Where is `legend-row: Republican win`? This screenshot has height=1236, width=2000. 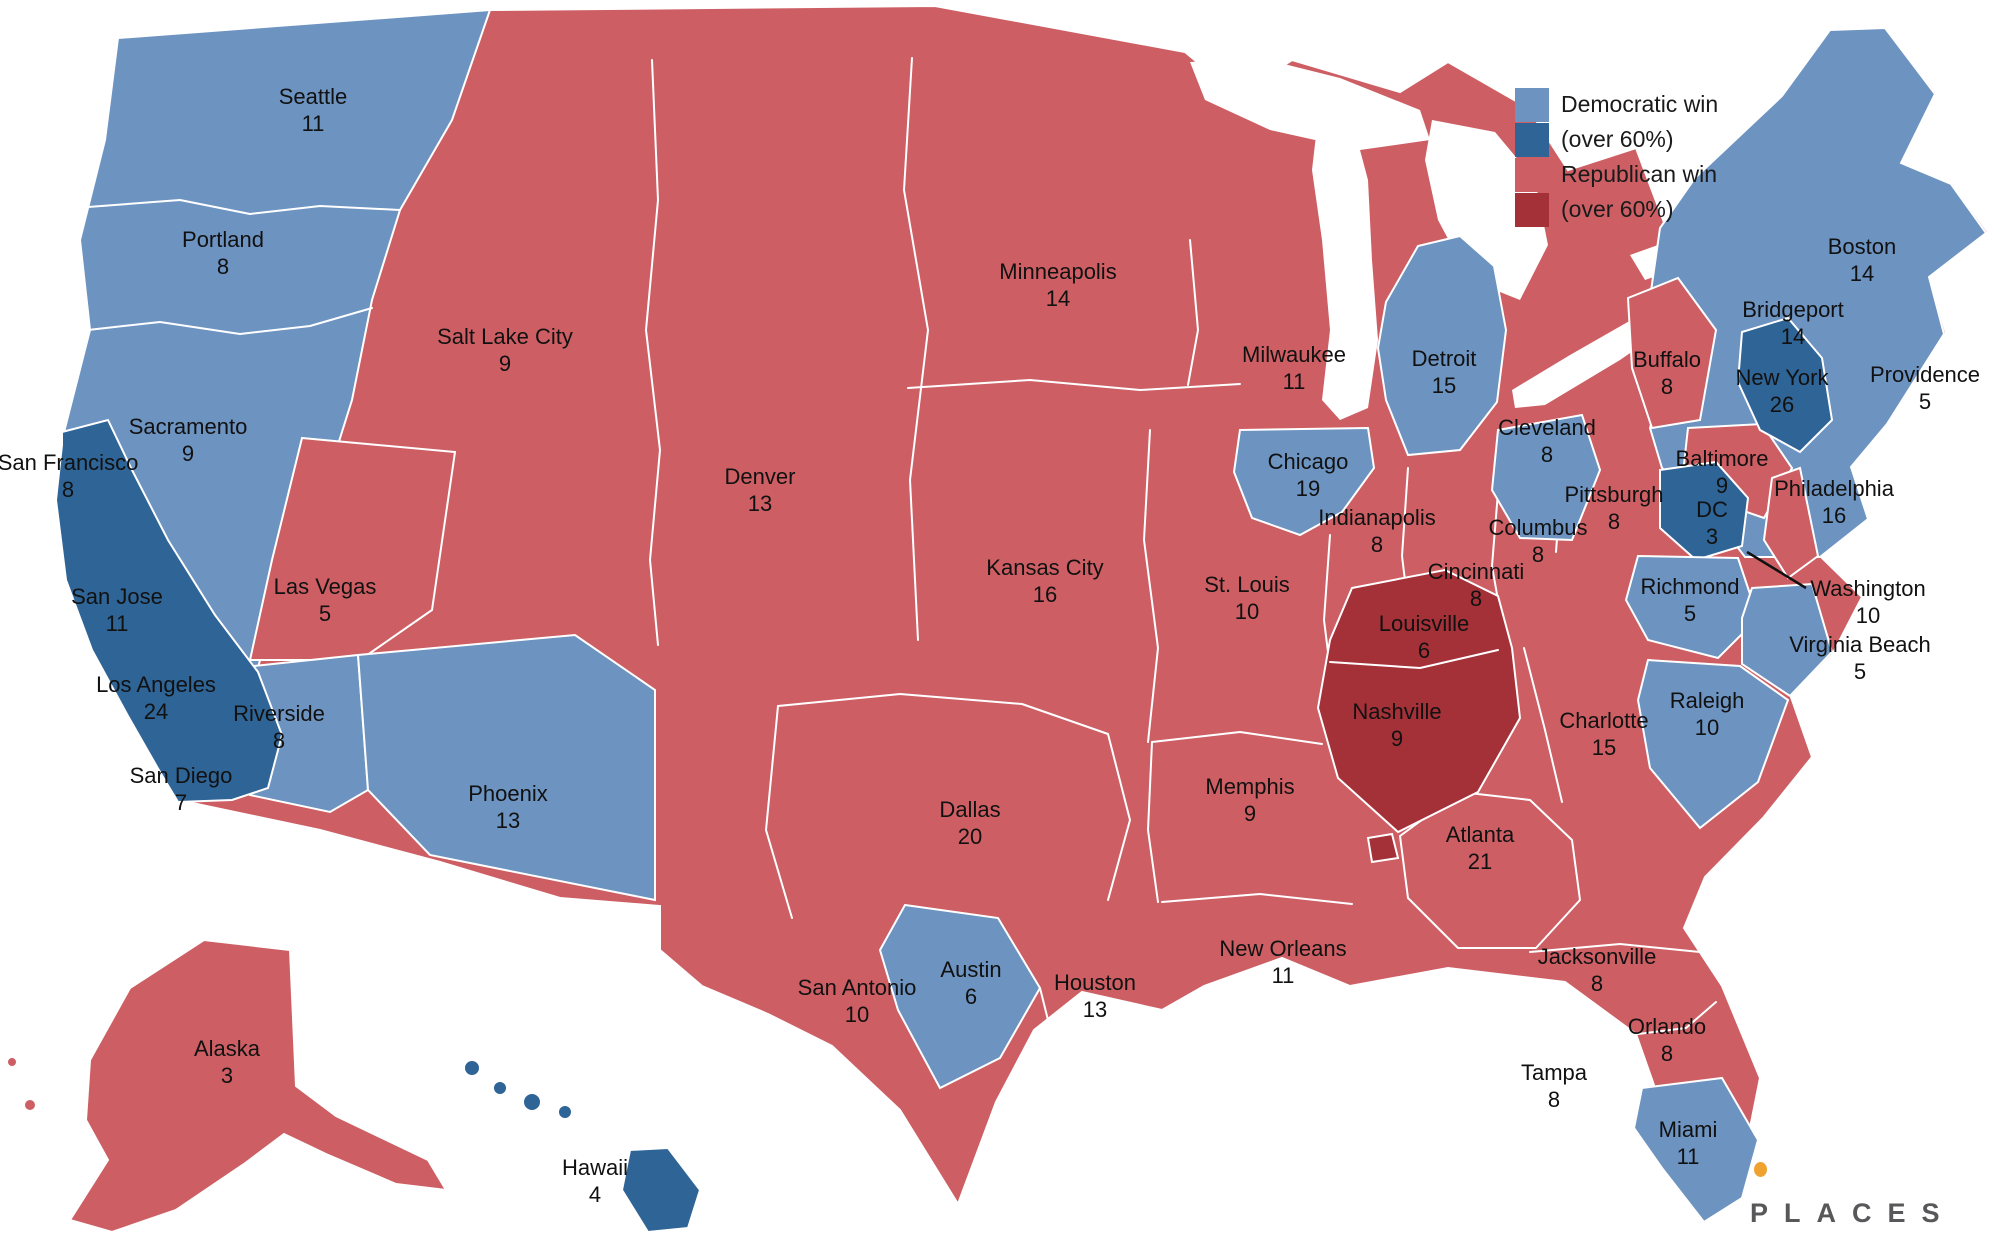
legend-row: Republican win is located at coordinates (1616, 174).